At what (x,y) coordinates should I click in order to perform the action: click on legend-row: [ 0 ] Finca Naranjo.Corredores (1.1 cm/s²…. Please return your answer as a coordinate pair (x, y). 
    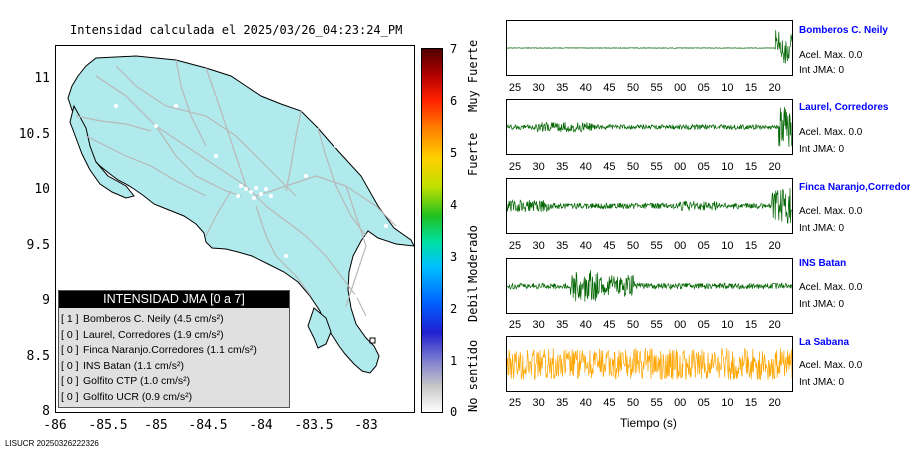
    Looking at the image, I should click on (174, 352).